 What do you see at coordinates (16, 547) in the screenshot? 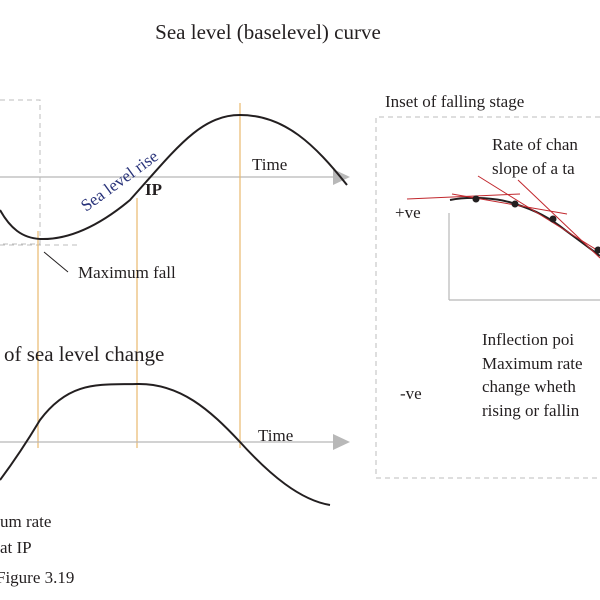
I see `maximum-rate-note-line2: at IP` at bounding box center [16, 547].